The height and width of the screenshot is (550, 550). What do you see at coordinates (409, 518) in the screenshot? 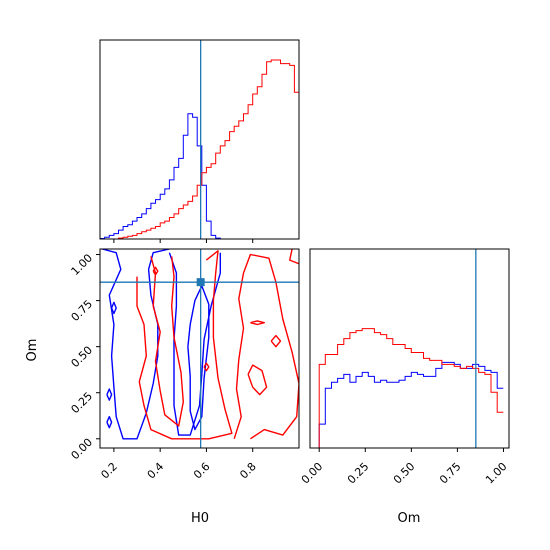
I see `om-axis-label: Om` at bounding box center [409, 518].